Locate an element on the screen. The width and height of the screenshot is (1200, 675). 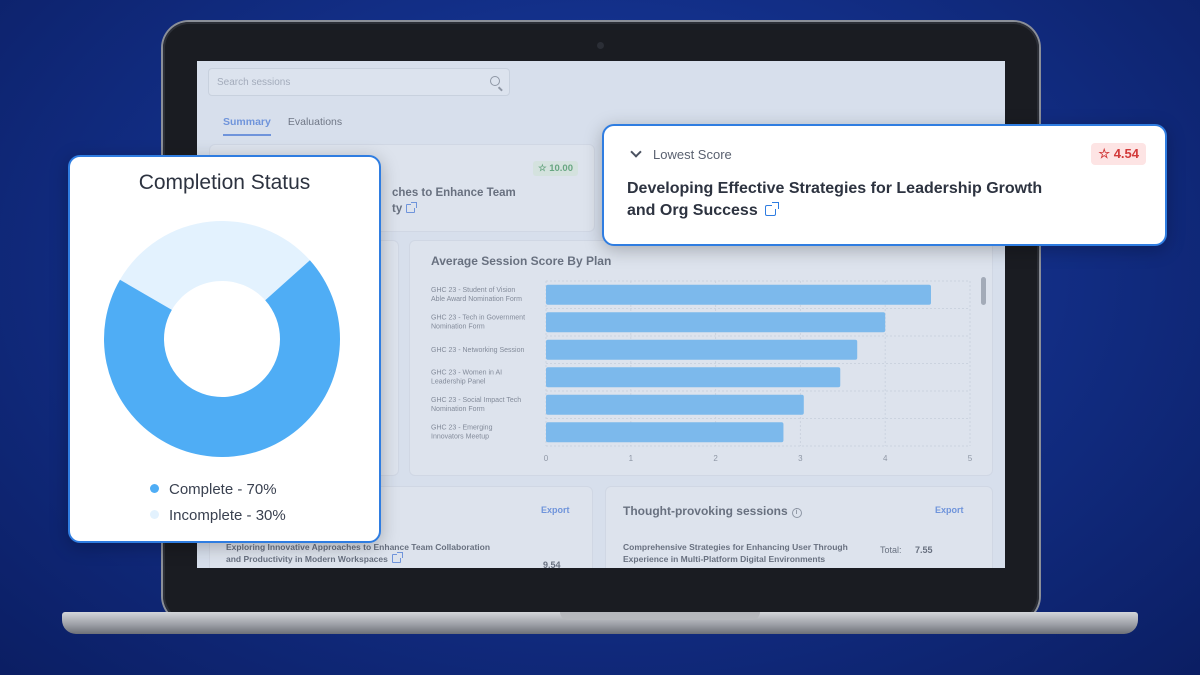
total-value: 7.55 is located at coordinates (924, 550).